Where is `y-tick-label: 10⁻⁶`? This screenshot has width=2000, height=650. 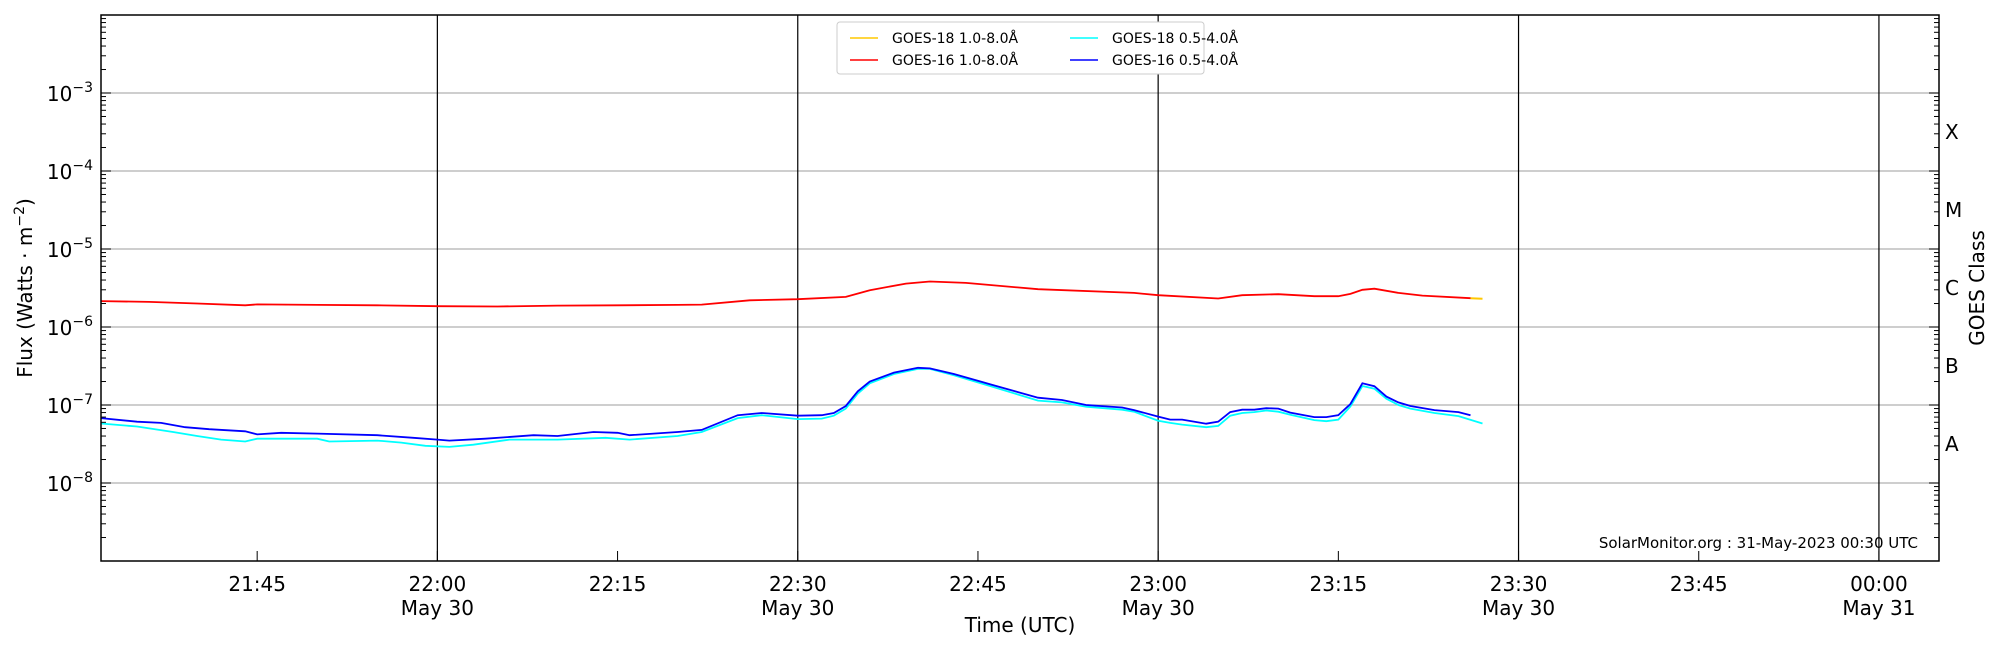
y-tick-label: 10⁻⁶ is located at coordinates (70, 327).